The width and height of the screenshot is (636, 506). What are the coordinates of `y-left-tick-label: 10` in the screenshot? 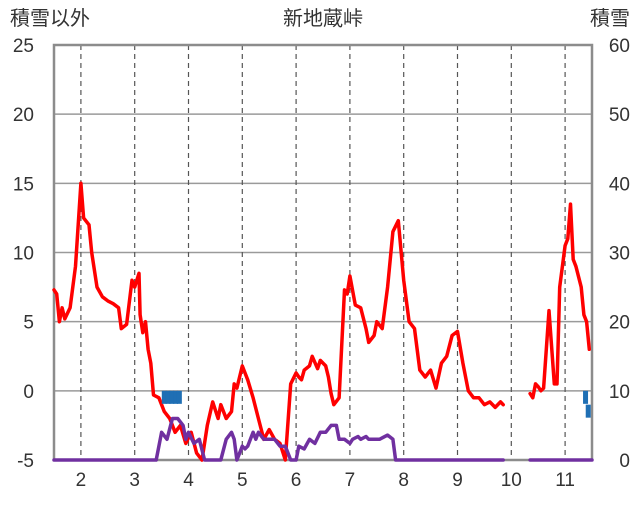 It's located at (23, 254).